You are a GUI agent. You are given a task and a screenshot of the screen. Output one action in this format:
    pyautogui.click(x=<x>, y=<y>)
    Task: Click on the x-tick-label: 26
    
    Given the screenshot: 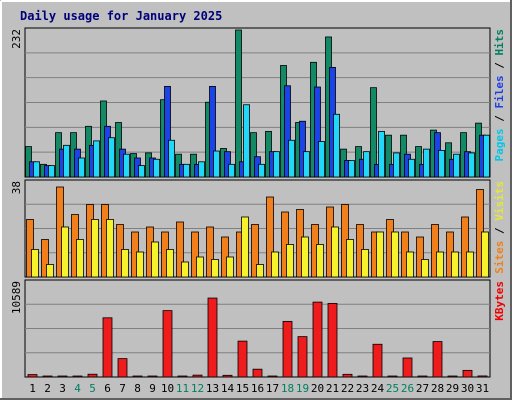 What is the action you would take?
    pyautogui.click(x=407, y=388)
    